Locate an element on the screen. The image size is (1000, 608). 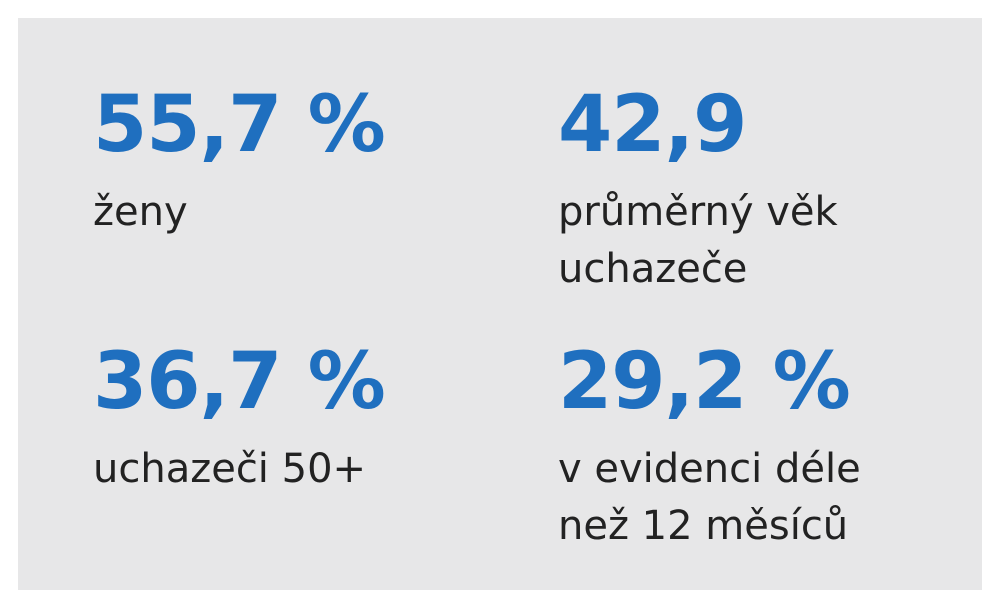
stat-label: průměrný věk uchazeče is located at coordinates (698, 240).